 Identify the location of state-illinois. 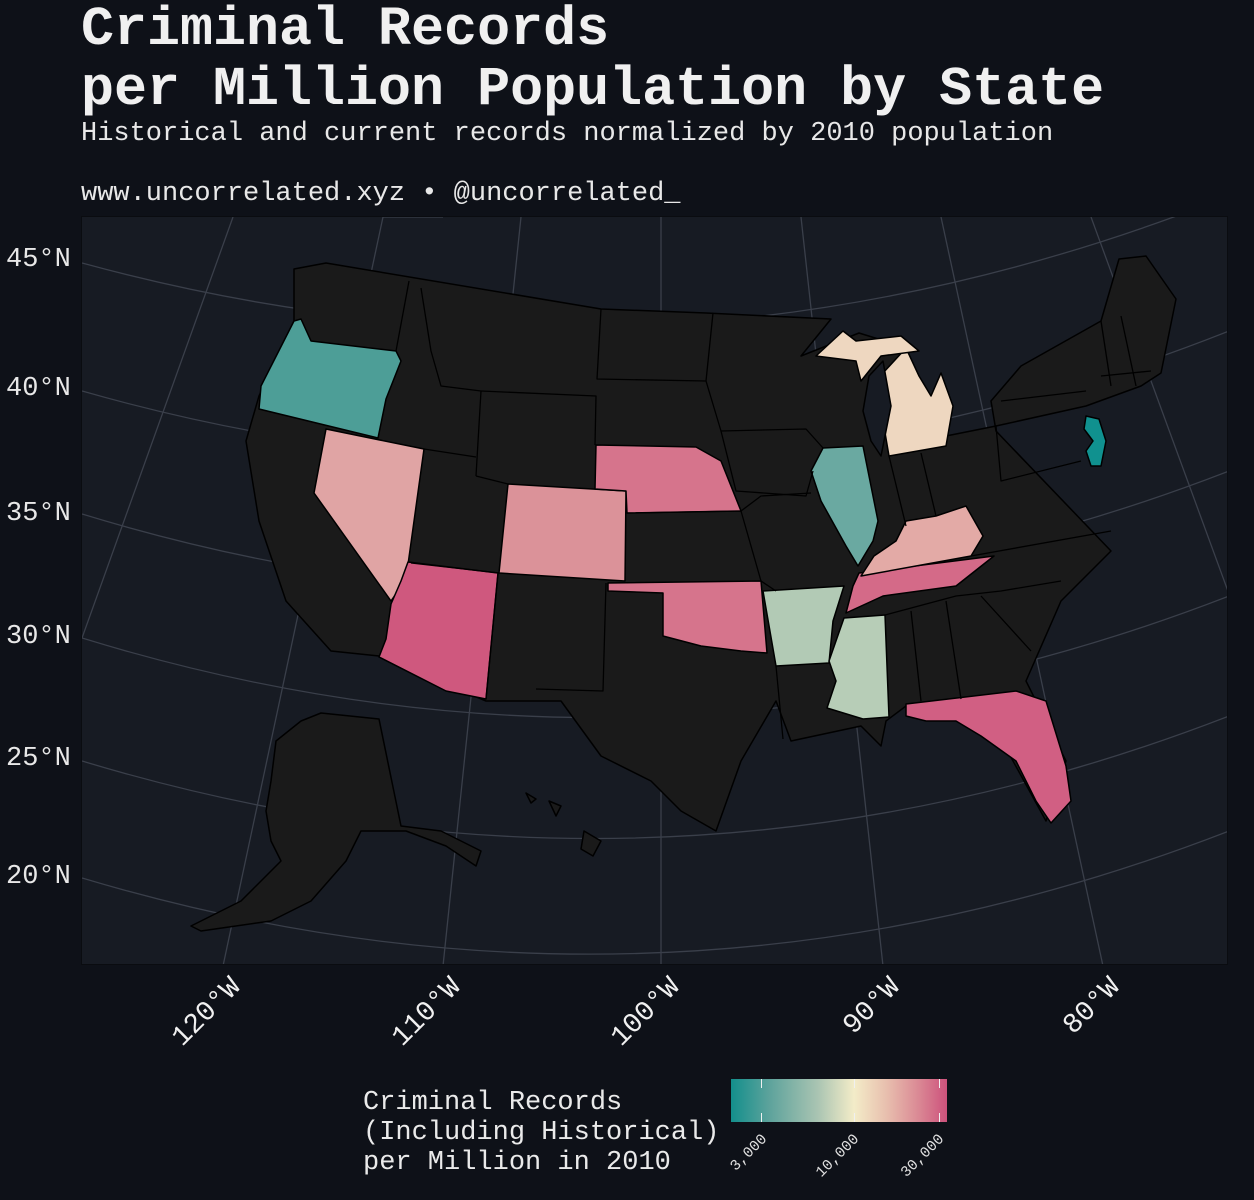
(844, 506).